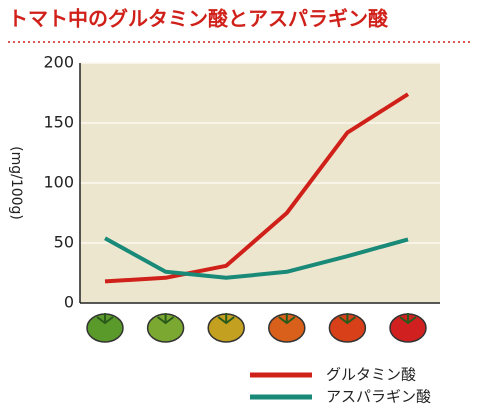 This screenshot has width=480, height=419. What do you see at coordinates (198, 19) in the screenshot?
I see `chart-title: トマト中のグルタミン酸とアスパラギン酸` at bounding box center [198, 19].